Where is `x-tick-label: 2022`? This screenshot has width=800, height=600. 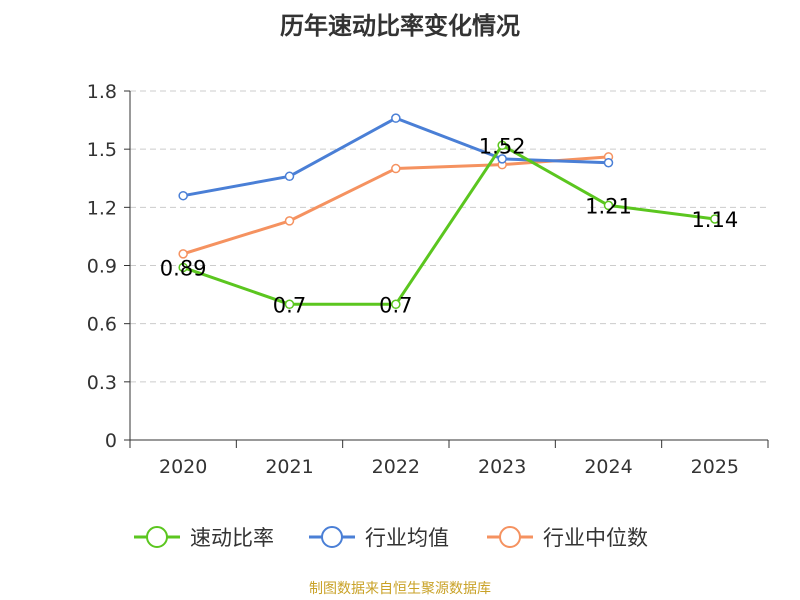
x-tick-label: 2022 is located at coordinates (396, 467).